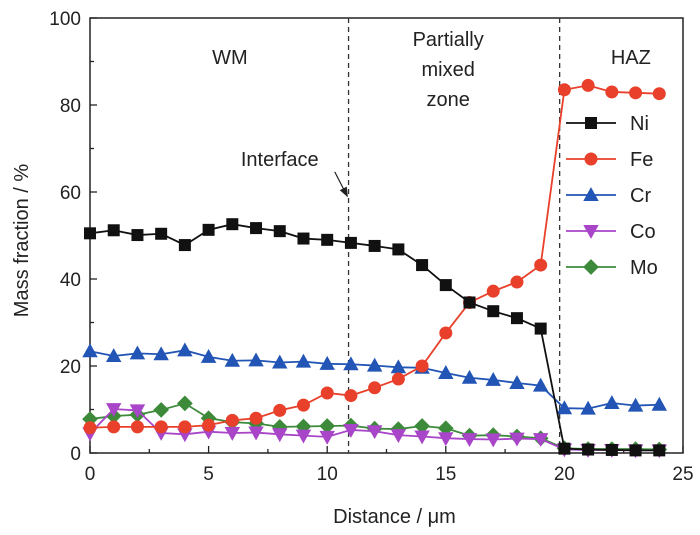 The image size is (700, 535). I want to click on region-label: Partially, so click(448, 40).